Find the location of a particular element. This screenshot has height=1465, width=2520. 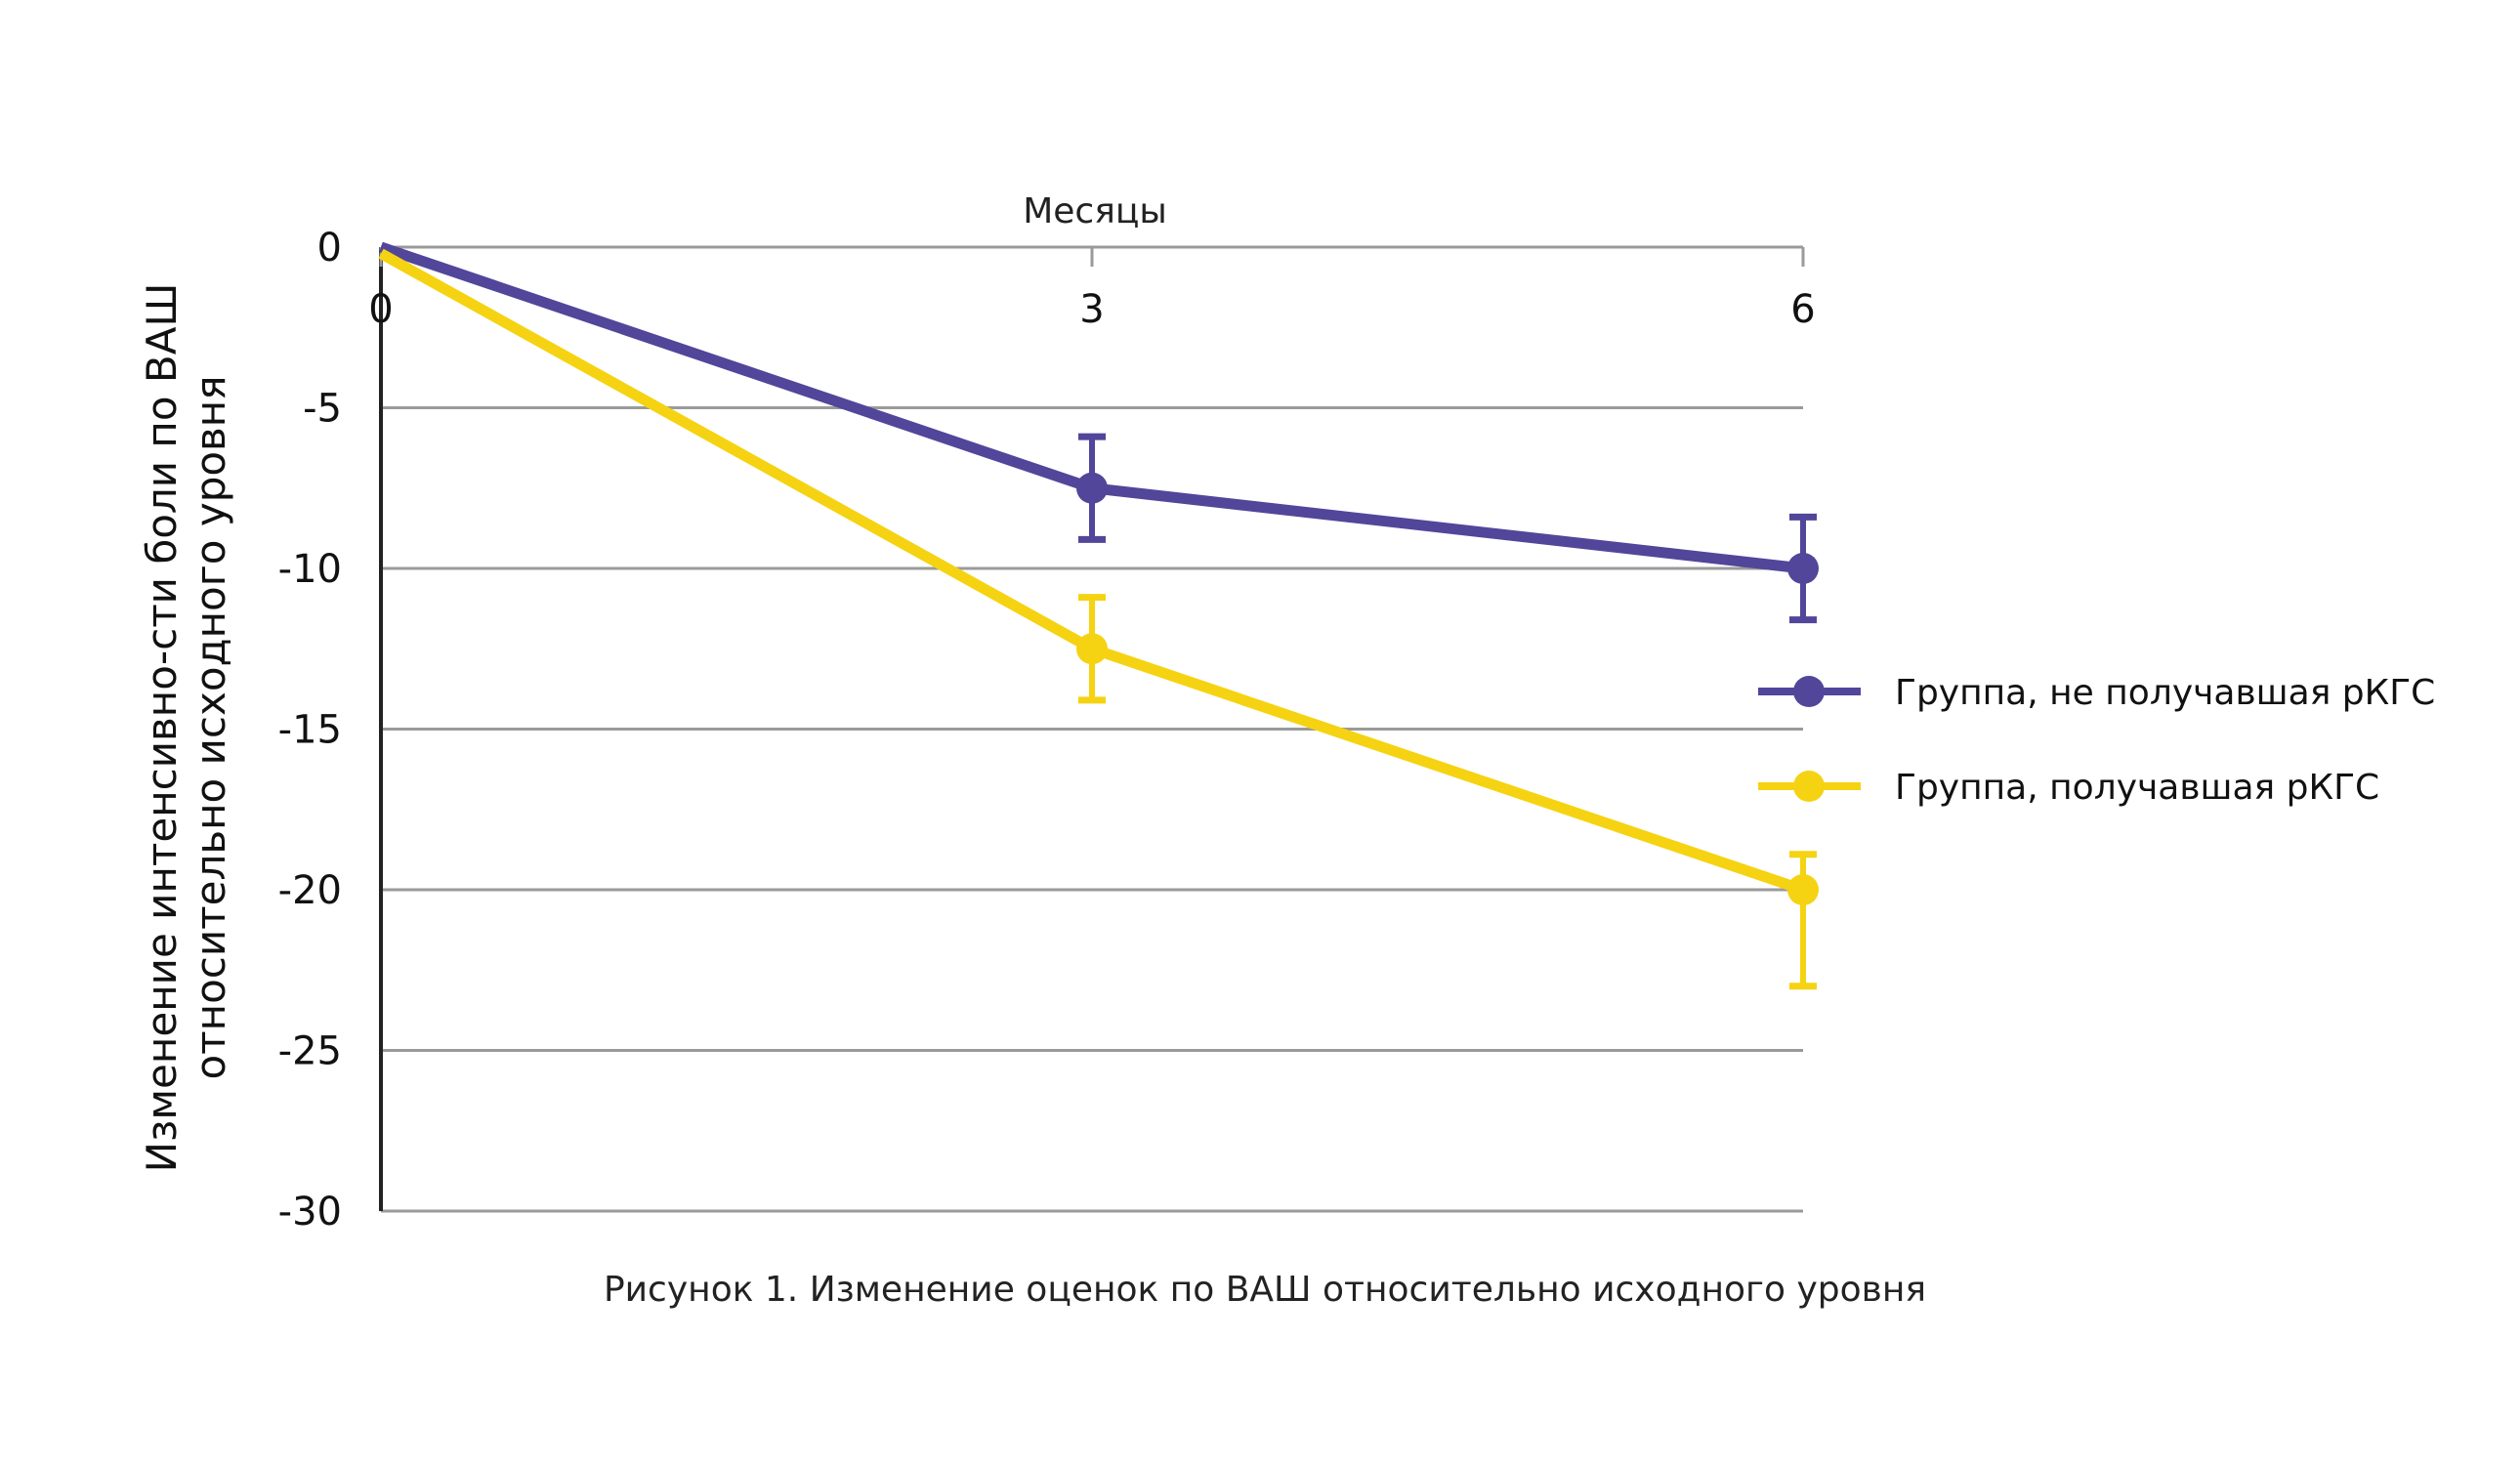

x-tick-label: 3 is located at coordinates (1091, 309).